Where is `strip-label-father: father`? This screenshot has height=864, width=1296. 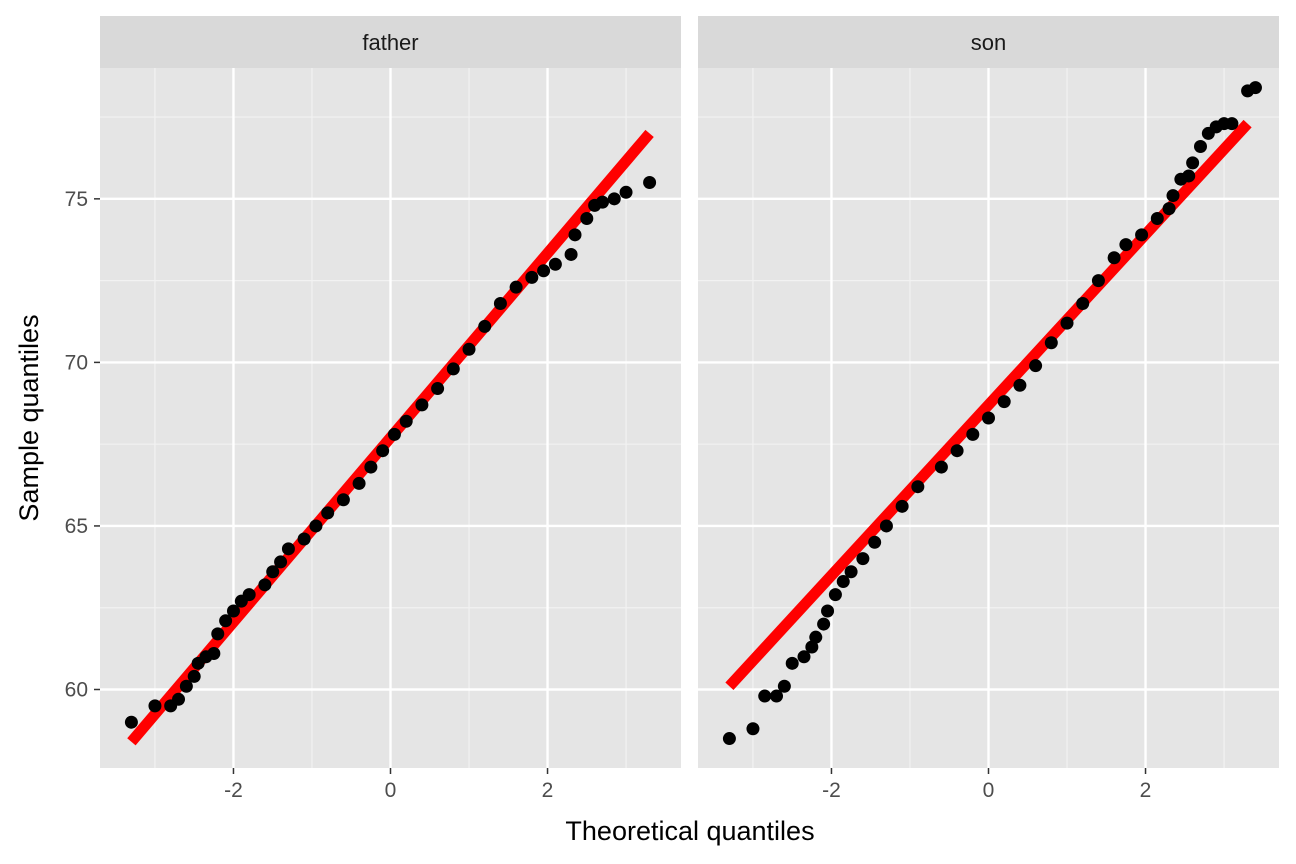 strip-label-father: father is located at coordinates (390, 42).